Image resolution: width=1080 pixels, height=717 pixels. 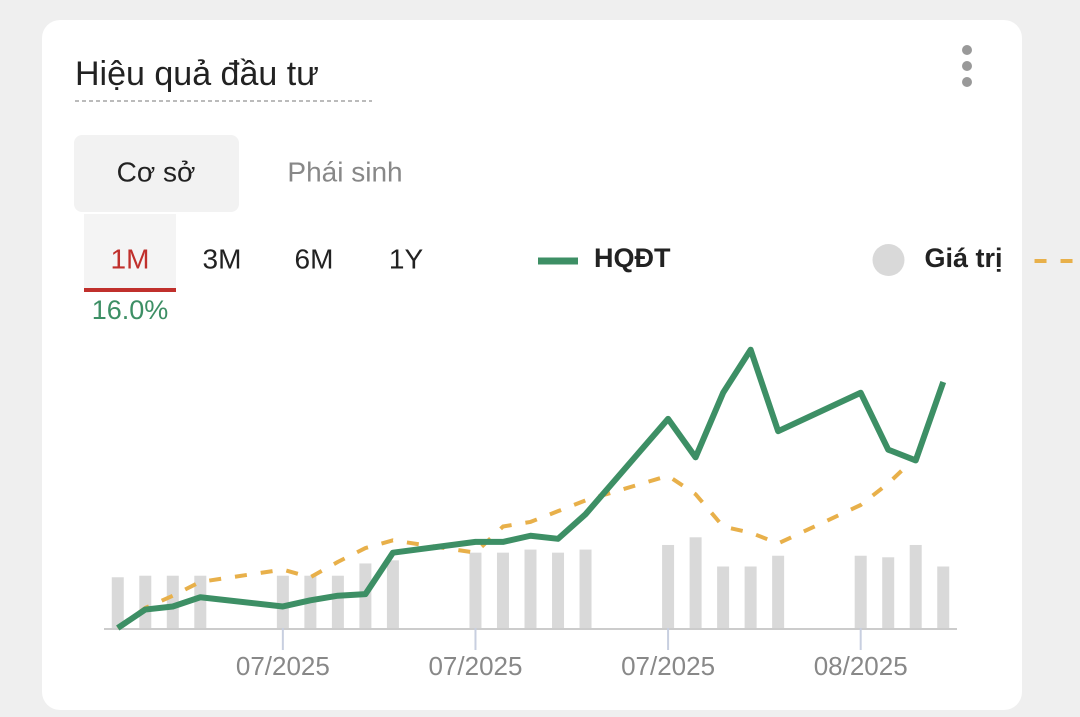 What do you see at coordinates (632, 258) in the screenshot?
I see `legend-label: HQĐT` at bounding box center [632, 258].